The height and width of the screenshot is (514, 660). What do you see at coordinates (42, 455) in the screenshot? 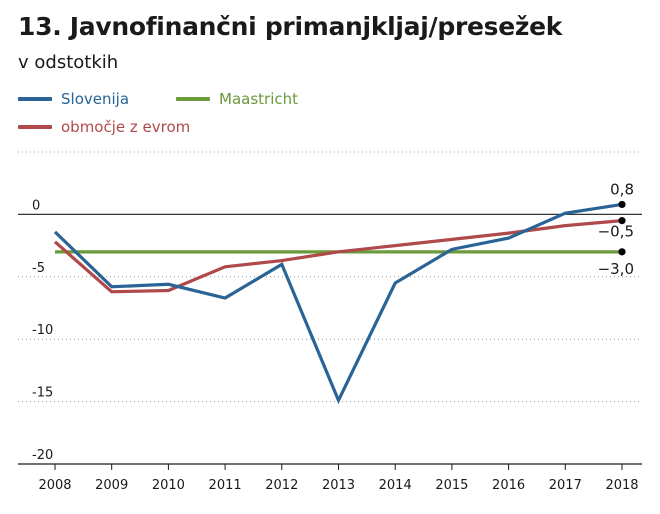
I see `y-tick-label: -20` at bounding box center [42, 455].